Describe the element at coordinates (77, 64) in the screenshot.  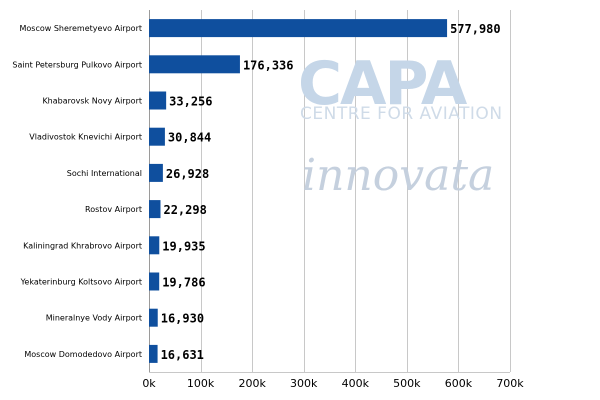
I see `category-label: Saint Petersburg Pulkovo Airport` at that location.